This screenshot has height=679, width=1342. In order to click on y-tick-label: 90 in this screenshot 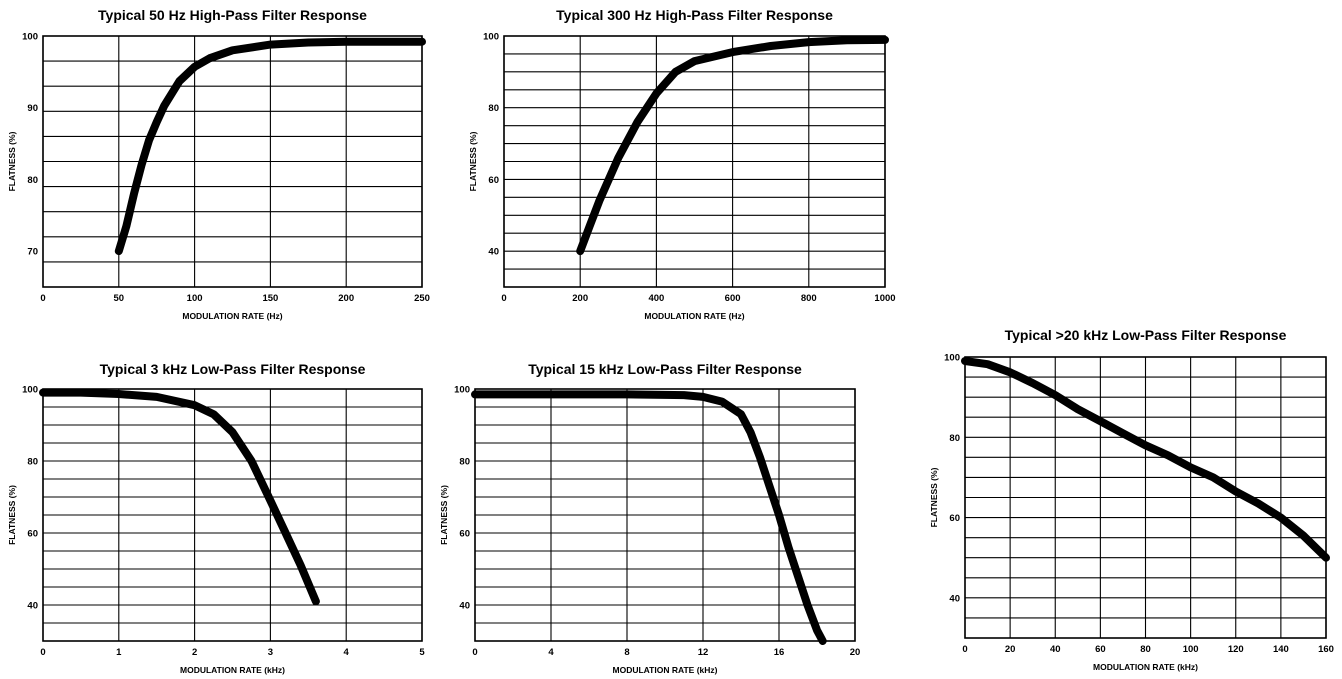, I will do `click(32, 108)`.